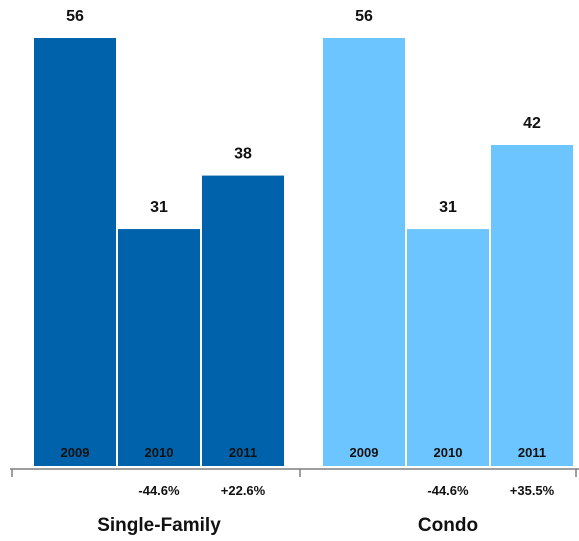  I want to click on change-label-single-family-2011: +22.6%, so click(243, 490).